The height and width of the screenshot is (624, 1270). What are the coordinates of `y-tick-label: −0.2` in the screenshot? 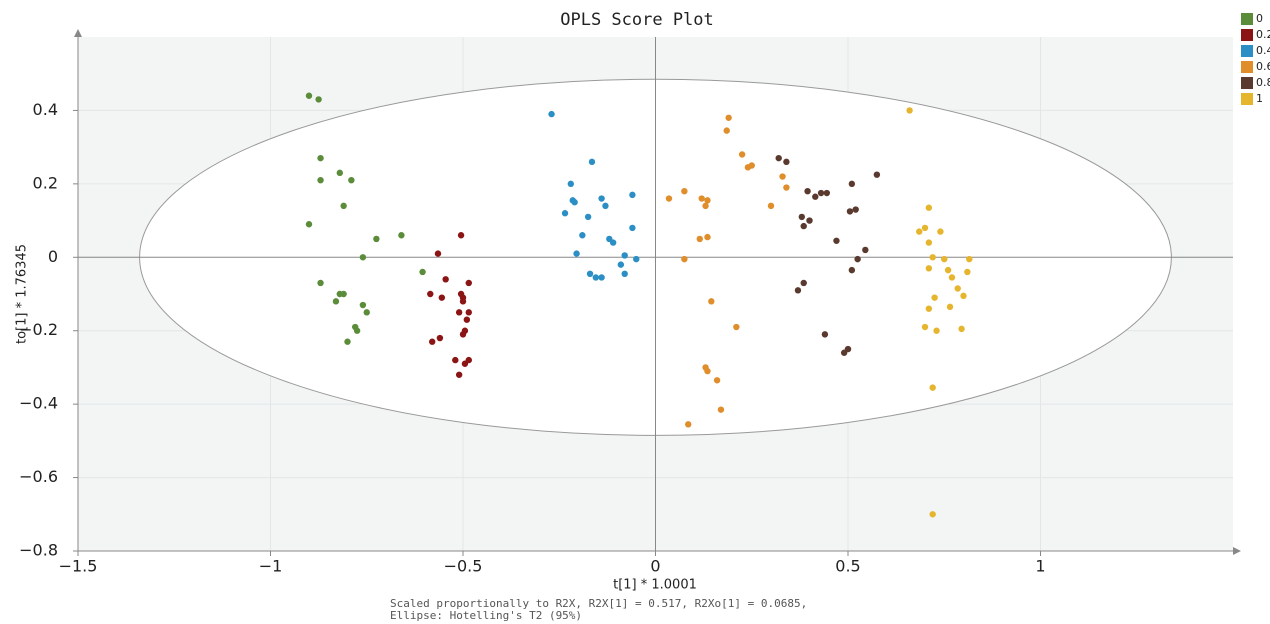 It's located at (38, 329).